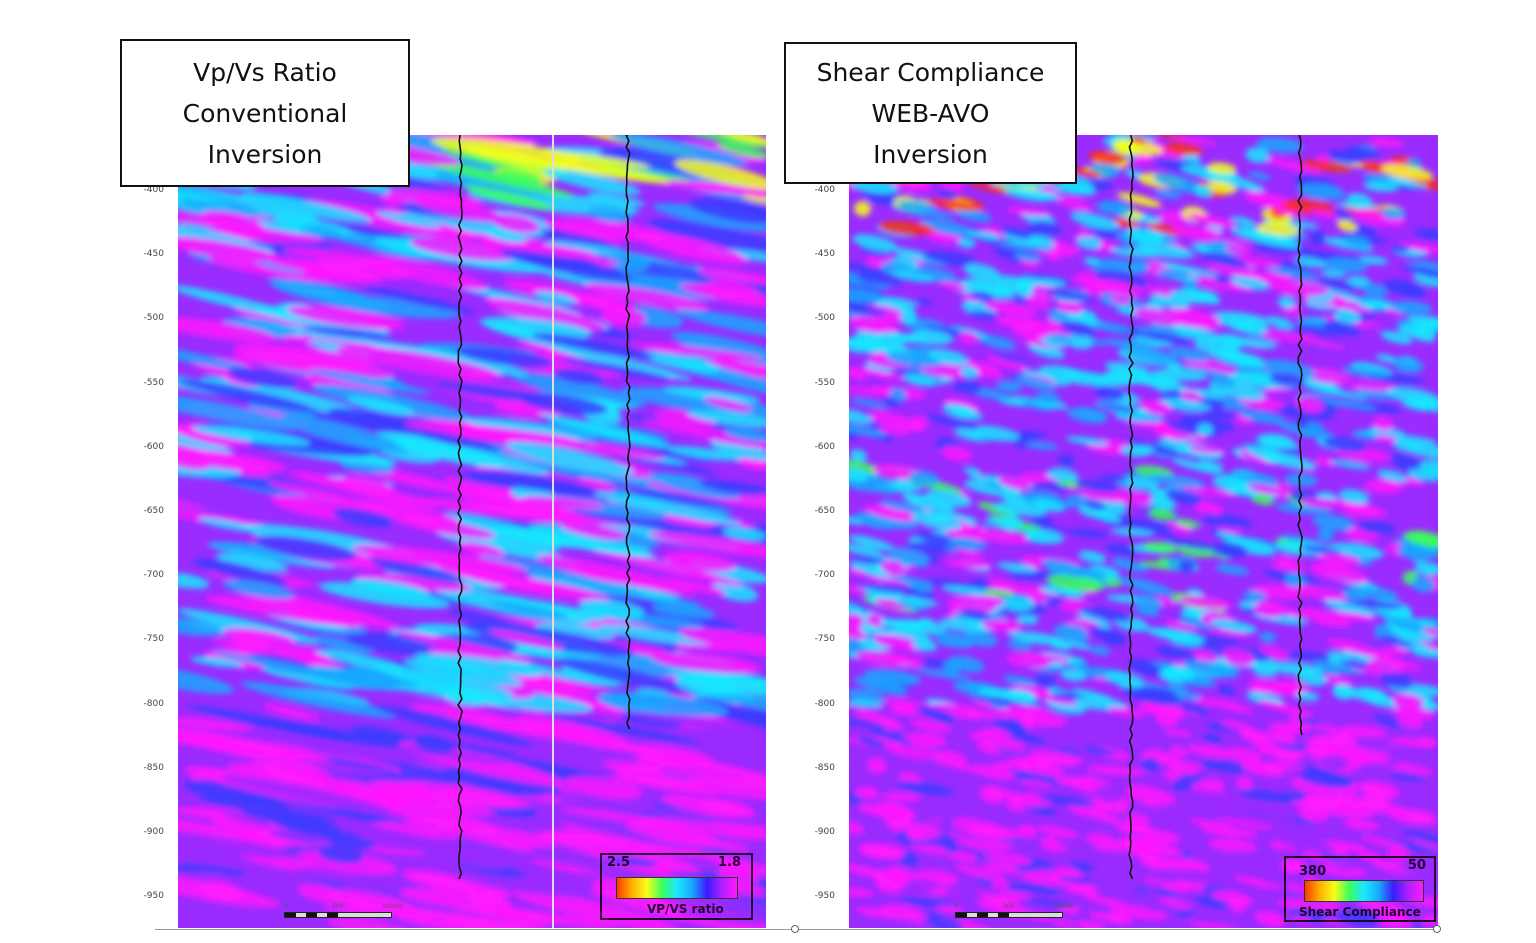  What do you see at coordinates (824, 832) in the screenshot?
I see `depth-tick-label: -900` at bounding box center [824, 832].